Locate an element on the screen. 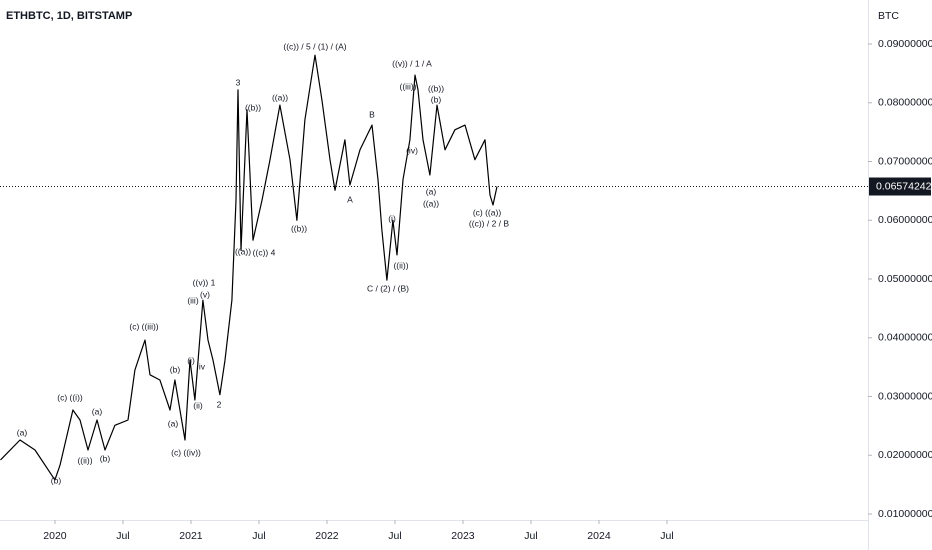 Image resolution: width=932 pixels, height=550 pixels. x-tick-label: 2024 is located at coordinates (599, 536).